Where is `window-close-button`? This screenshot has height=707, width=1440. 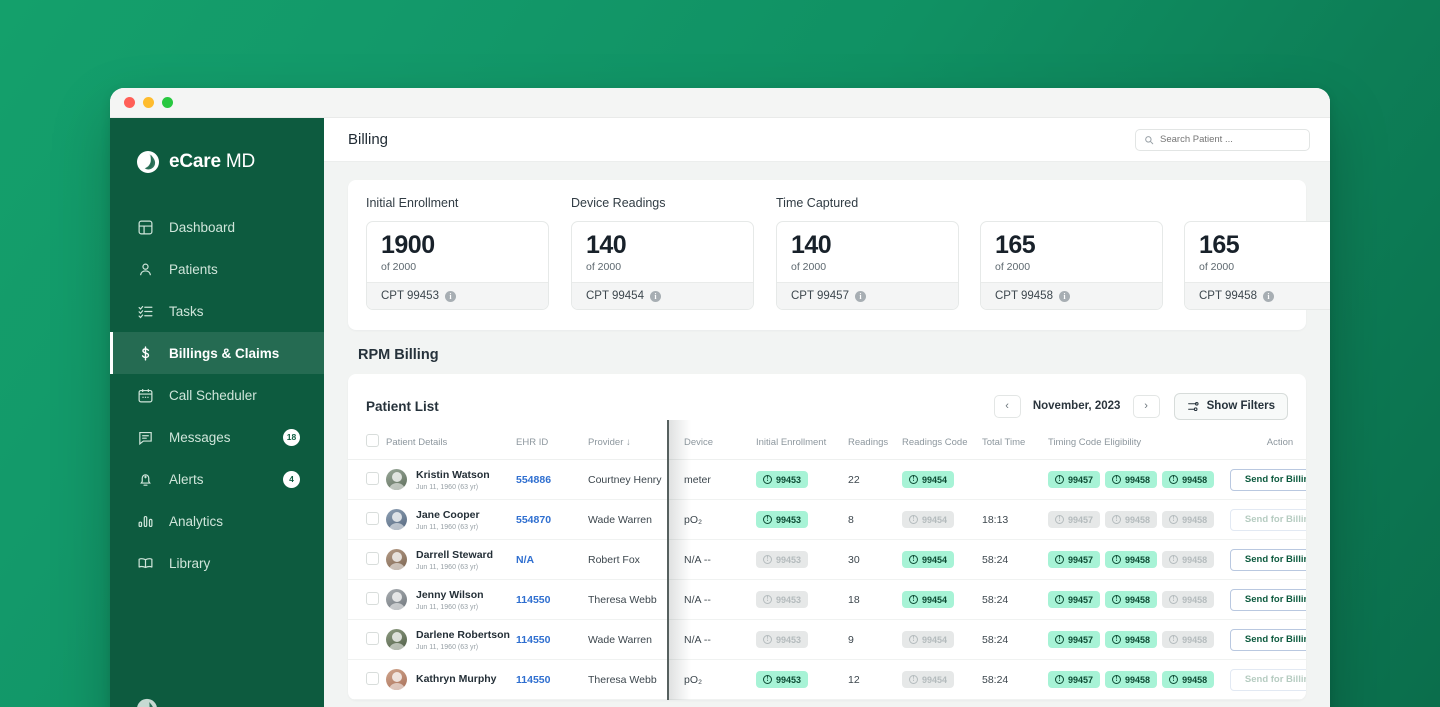 window-close-button is located at coordinates (129, 102).